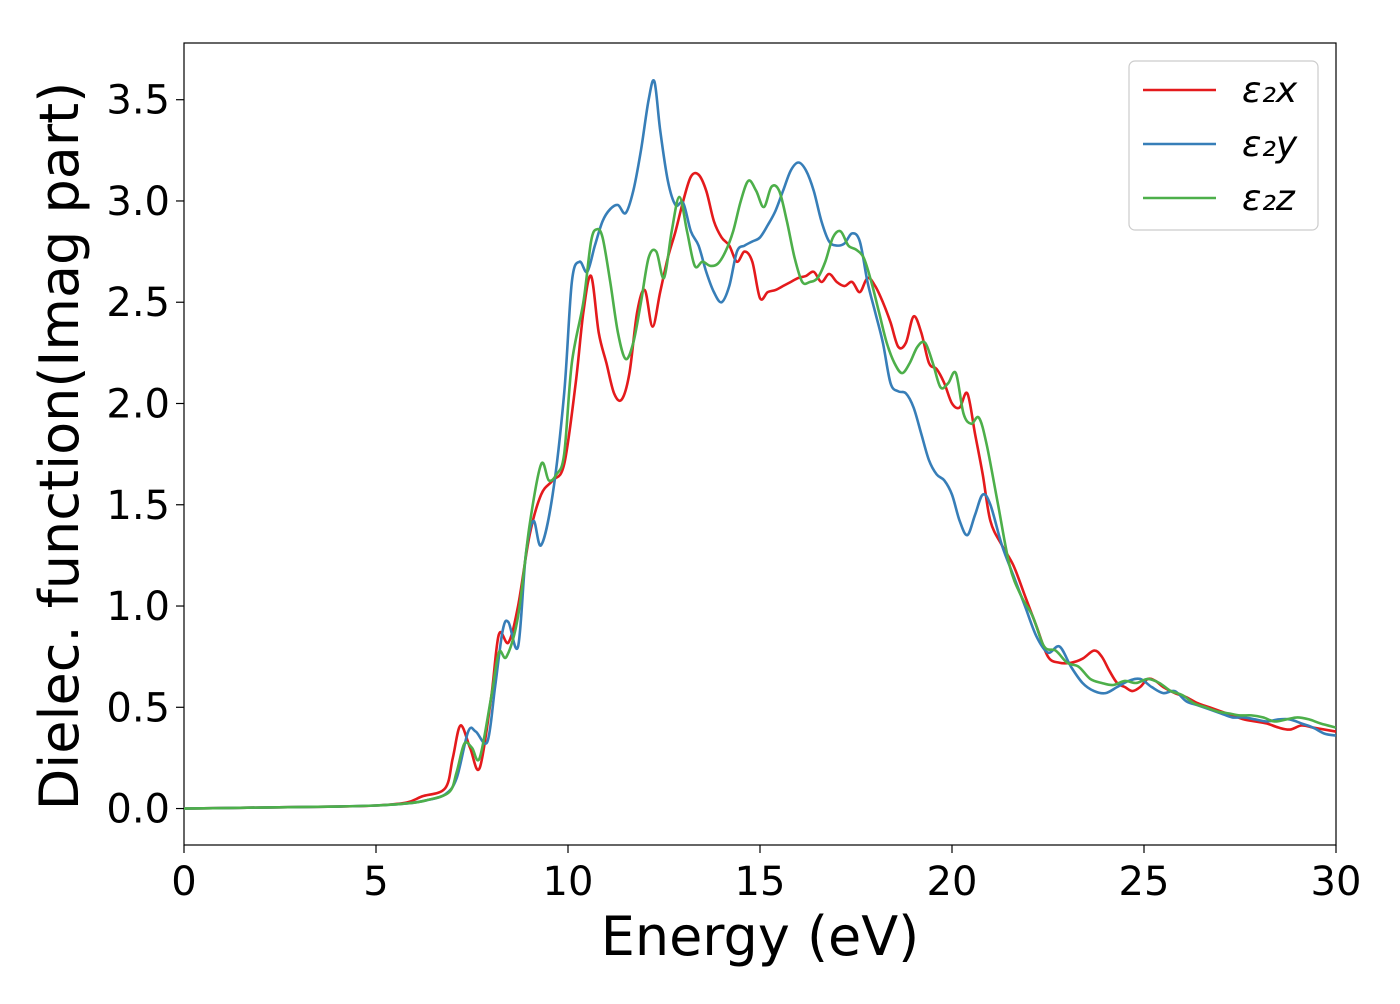 The width and height of the screenshot is (1400, 1004). What do you see at coordinates (375, 882) in the screenshot?
I see `x-tick-label: 5` at bounding box center [375, 882].